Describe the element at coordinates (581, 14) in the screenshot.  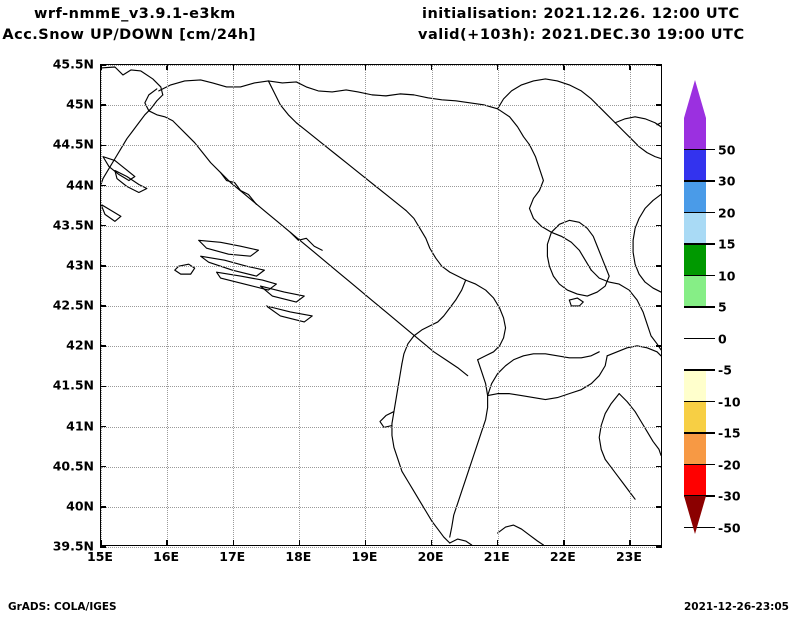
I see `initialisation-line: initialisation: 2021.12.26. 12:00 UTC` at that location.